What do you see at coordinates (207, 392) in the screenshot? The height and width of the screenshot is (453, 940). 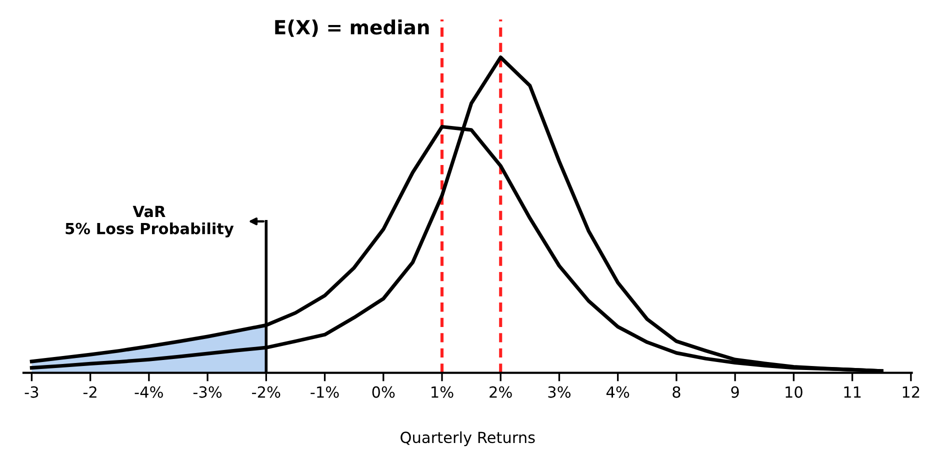 I see `x-tick-label: -3%` at bounding box center [207, 392].